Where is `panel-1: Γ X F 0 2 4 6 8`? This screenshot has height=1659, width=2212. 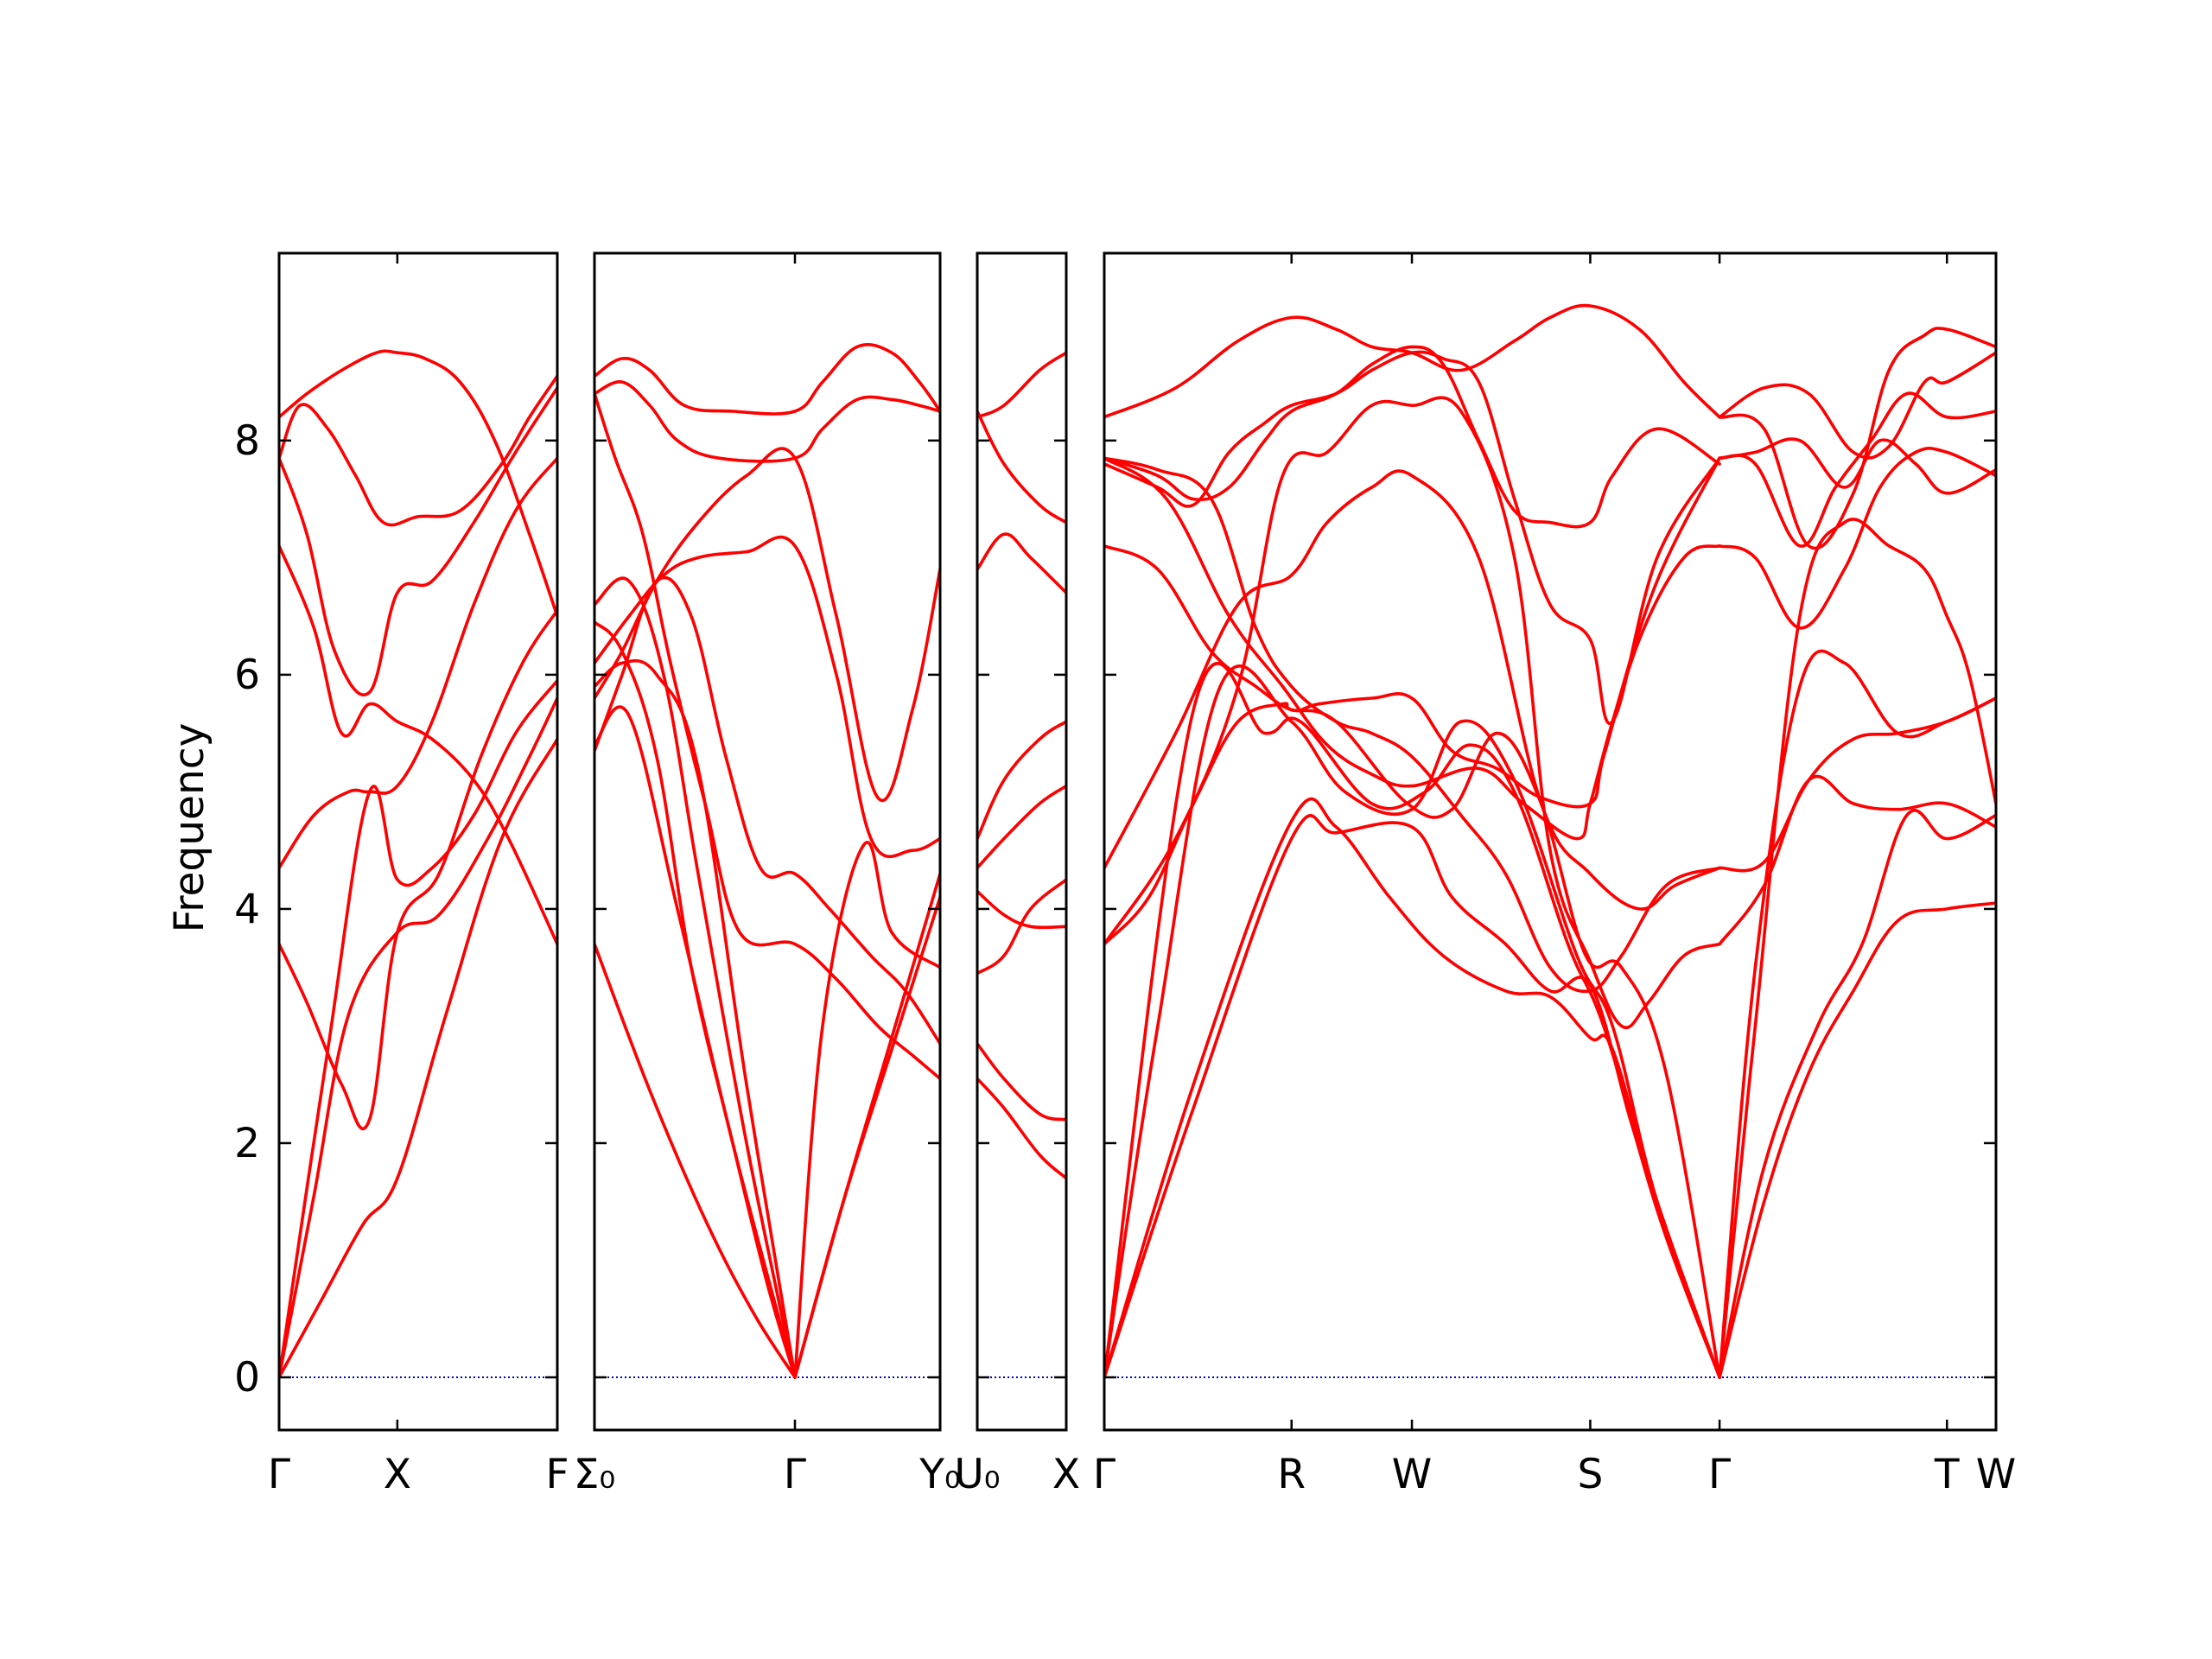
panel-1: Γ X F 0 2 4 6 8 is located at coordinates (401, 874).